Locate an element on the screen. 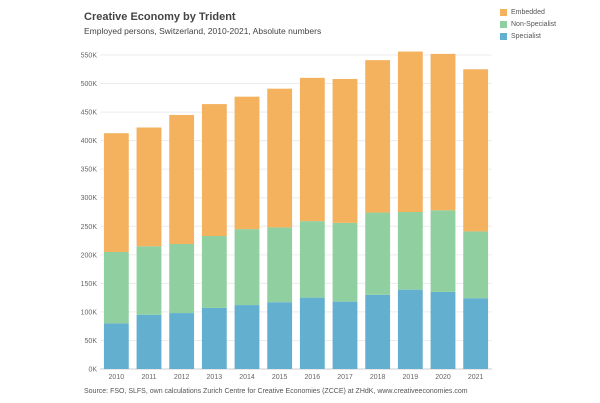  bar-specialist-2013 is located at coordinates (214, 338).